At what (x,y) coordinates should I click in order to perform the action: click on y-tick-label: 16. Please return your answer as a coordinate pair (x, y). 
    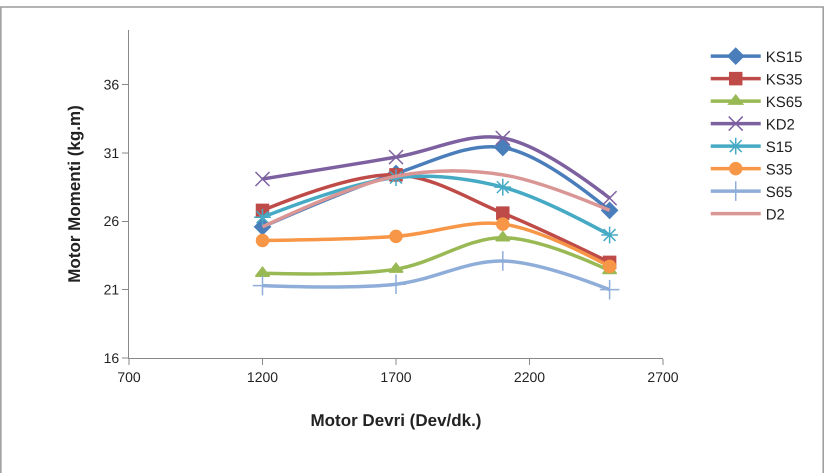
    Looking at the image, I should click on (112, 358).